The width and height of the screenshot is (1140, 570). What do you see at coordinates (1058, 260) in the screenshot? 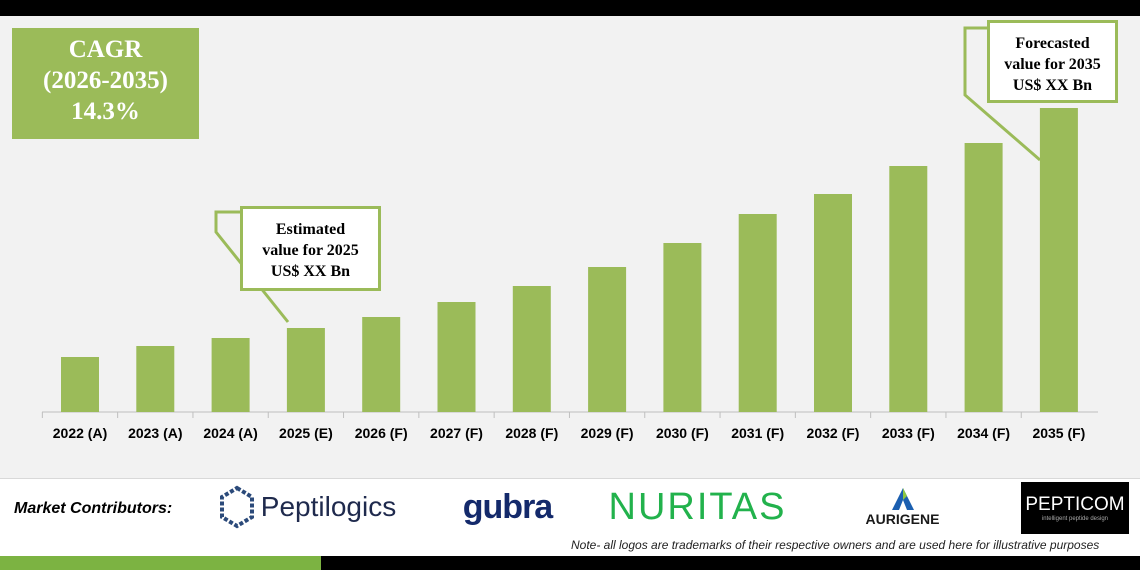
I see `bar-2035 (F)` at bounding box center [1058, 260].